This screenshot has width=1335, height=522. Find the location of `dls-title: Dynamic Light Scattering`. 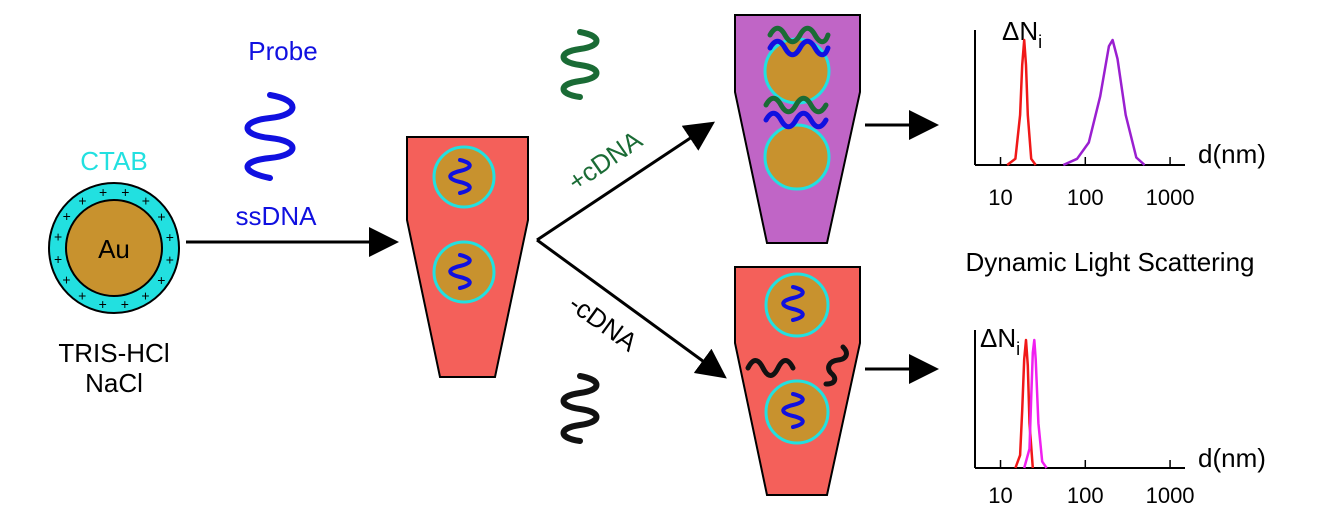

dls-title: Dynamic Light Scattering is located at coordinates (1109, 262).